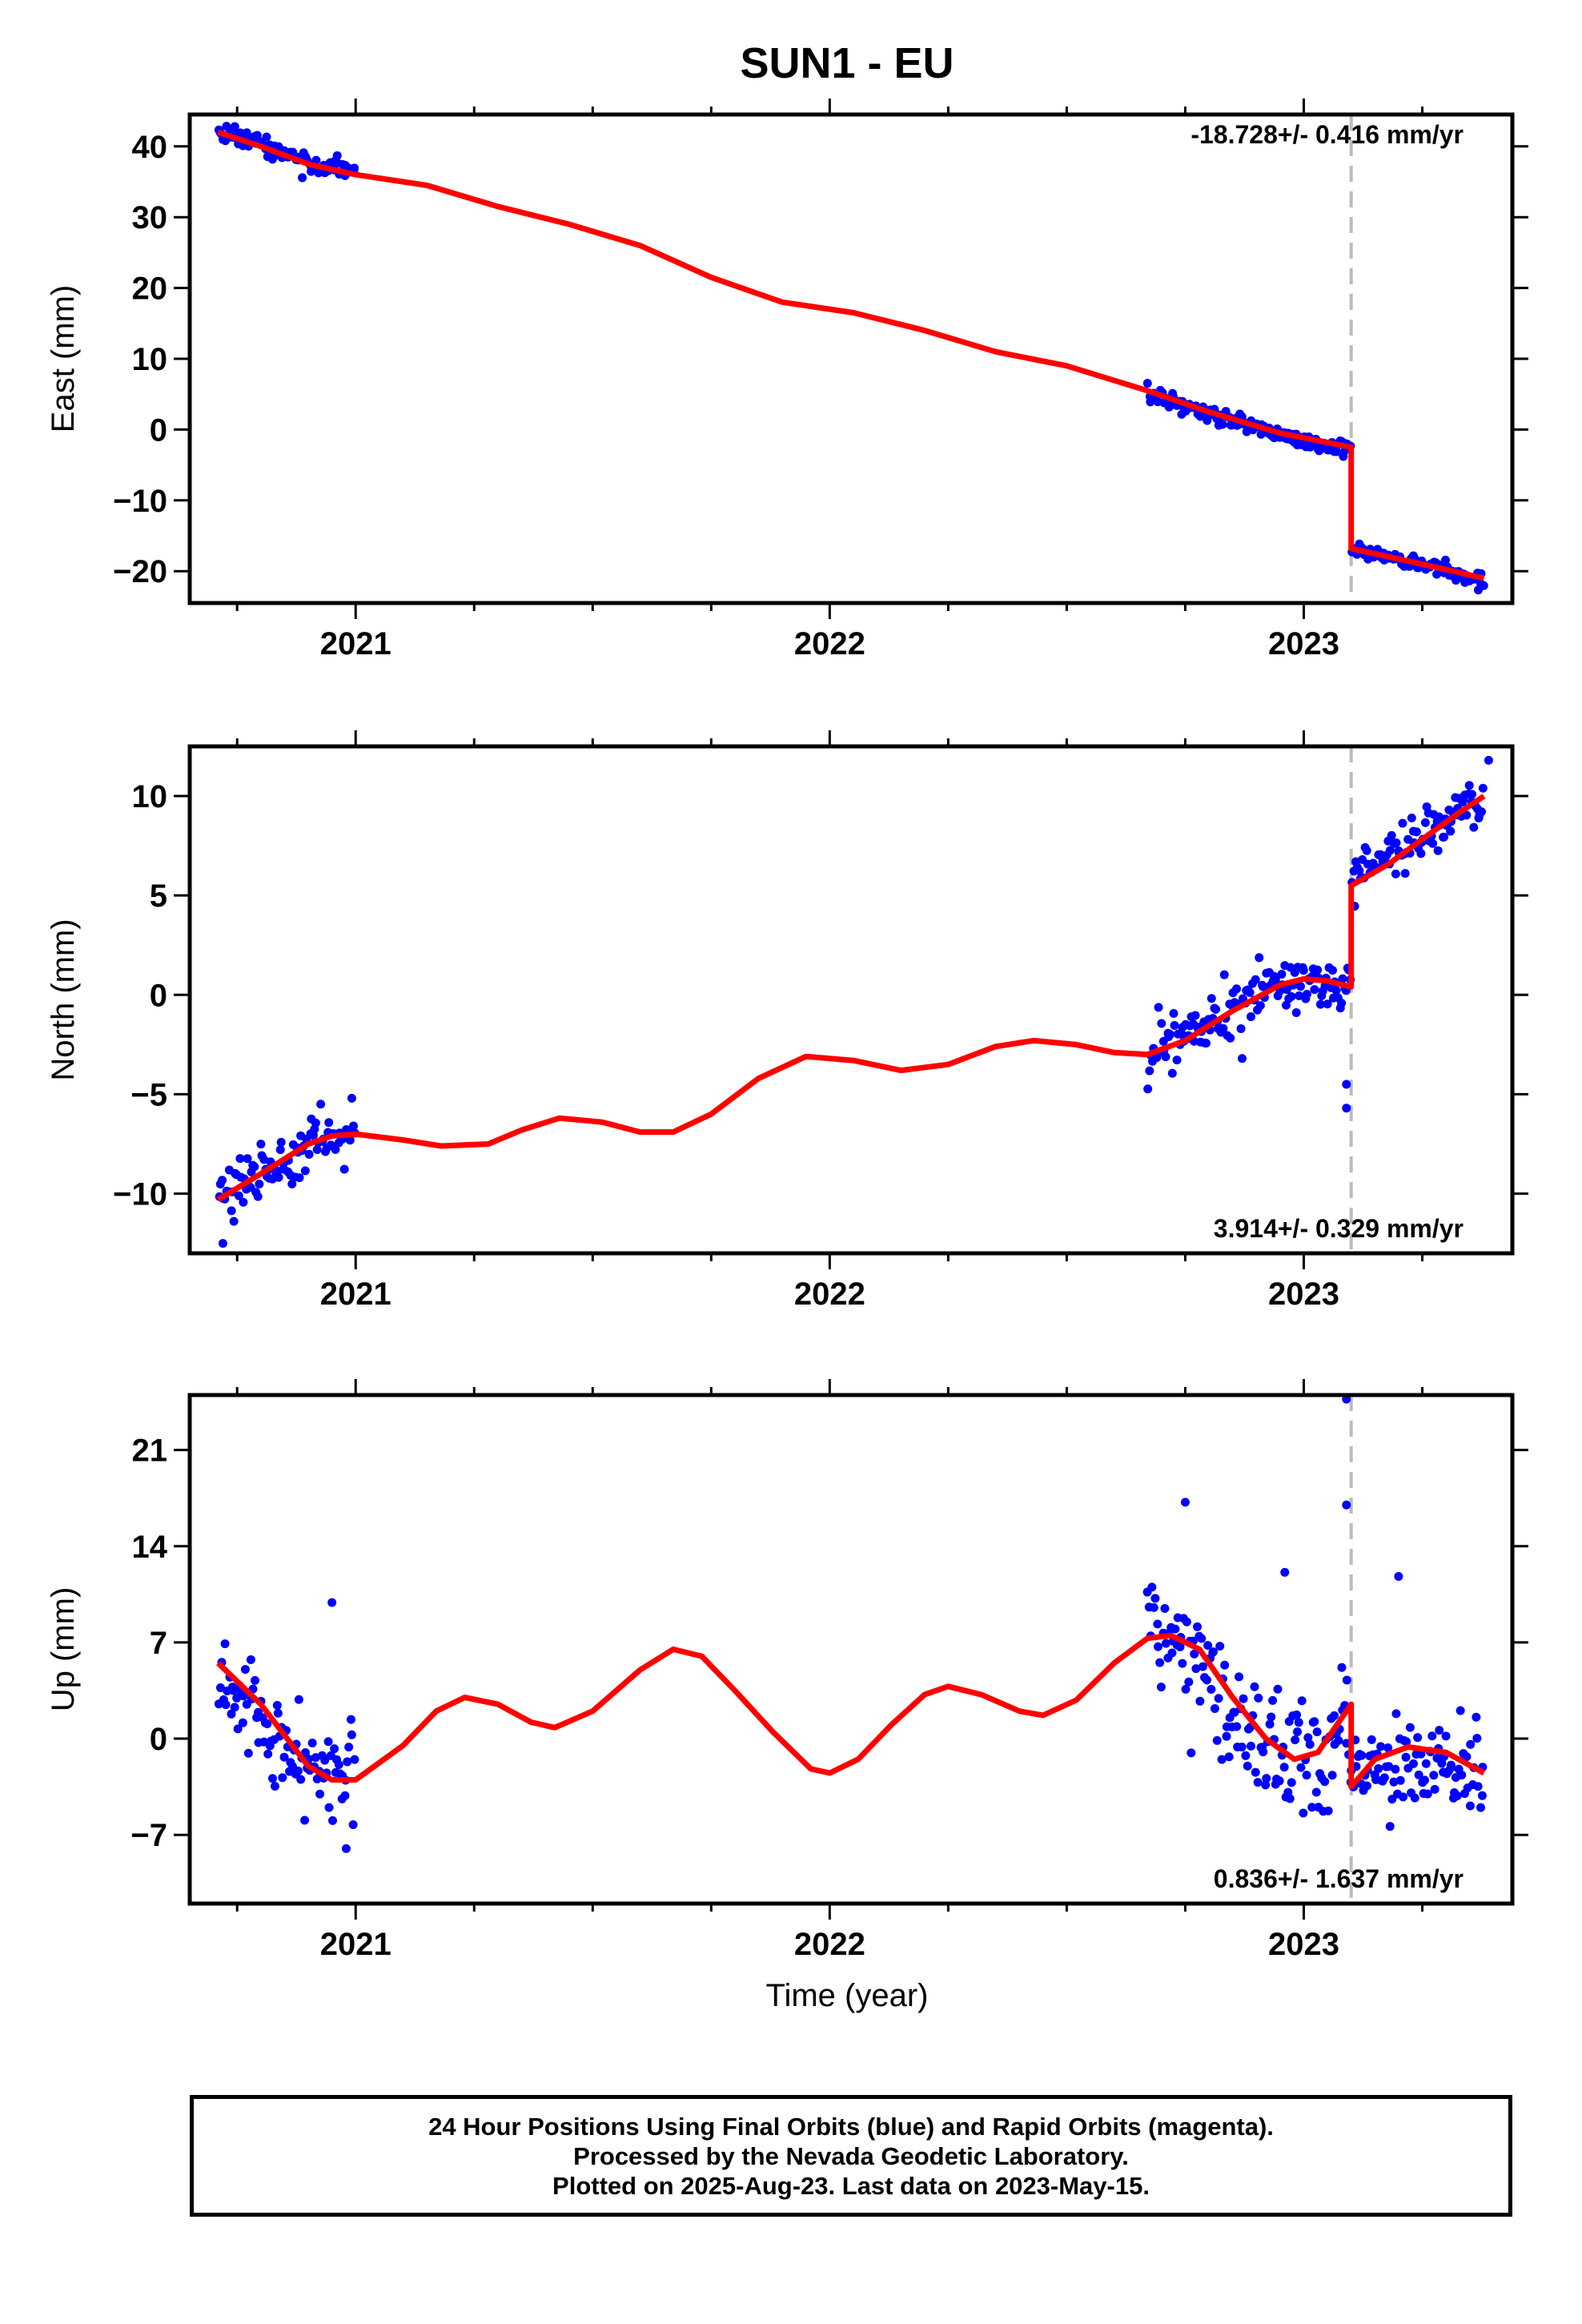  I want to click on x-tick-label: 2021, so click(356, 644).